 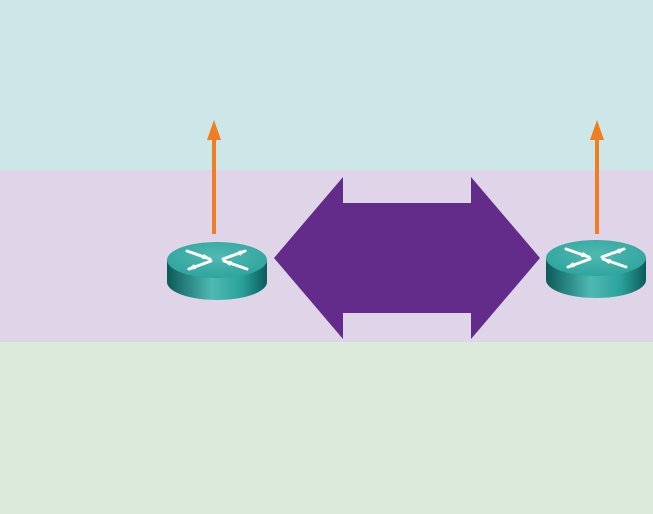 I want to click on right-router-icon, so click(x=596, y=269).